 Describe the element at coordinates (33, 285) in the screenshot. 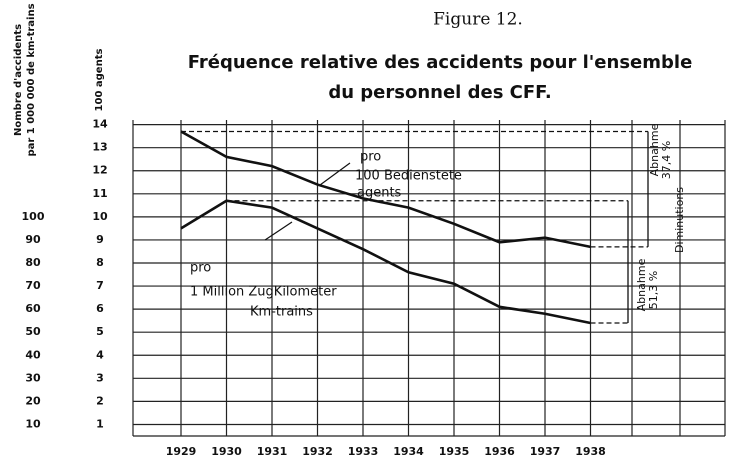

I see `y2-tick-label: 70` at that location.